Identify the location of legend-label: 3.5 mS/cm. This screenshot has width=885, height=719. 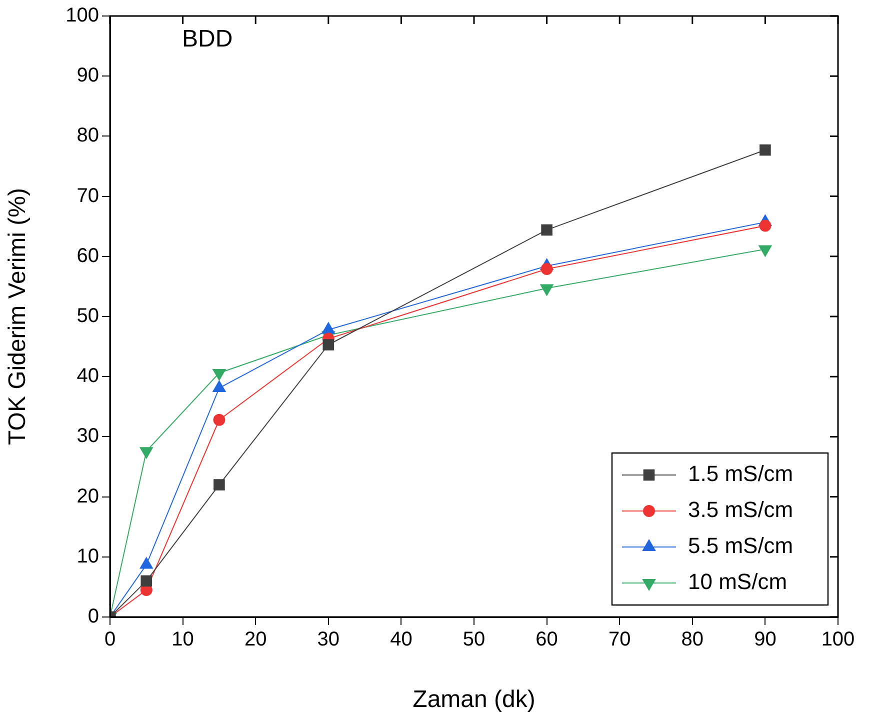
(741, 509).